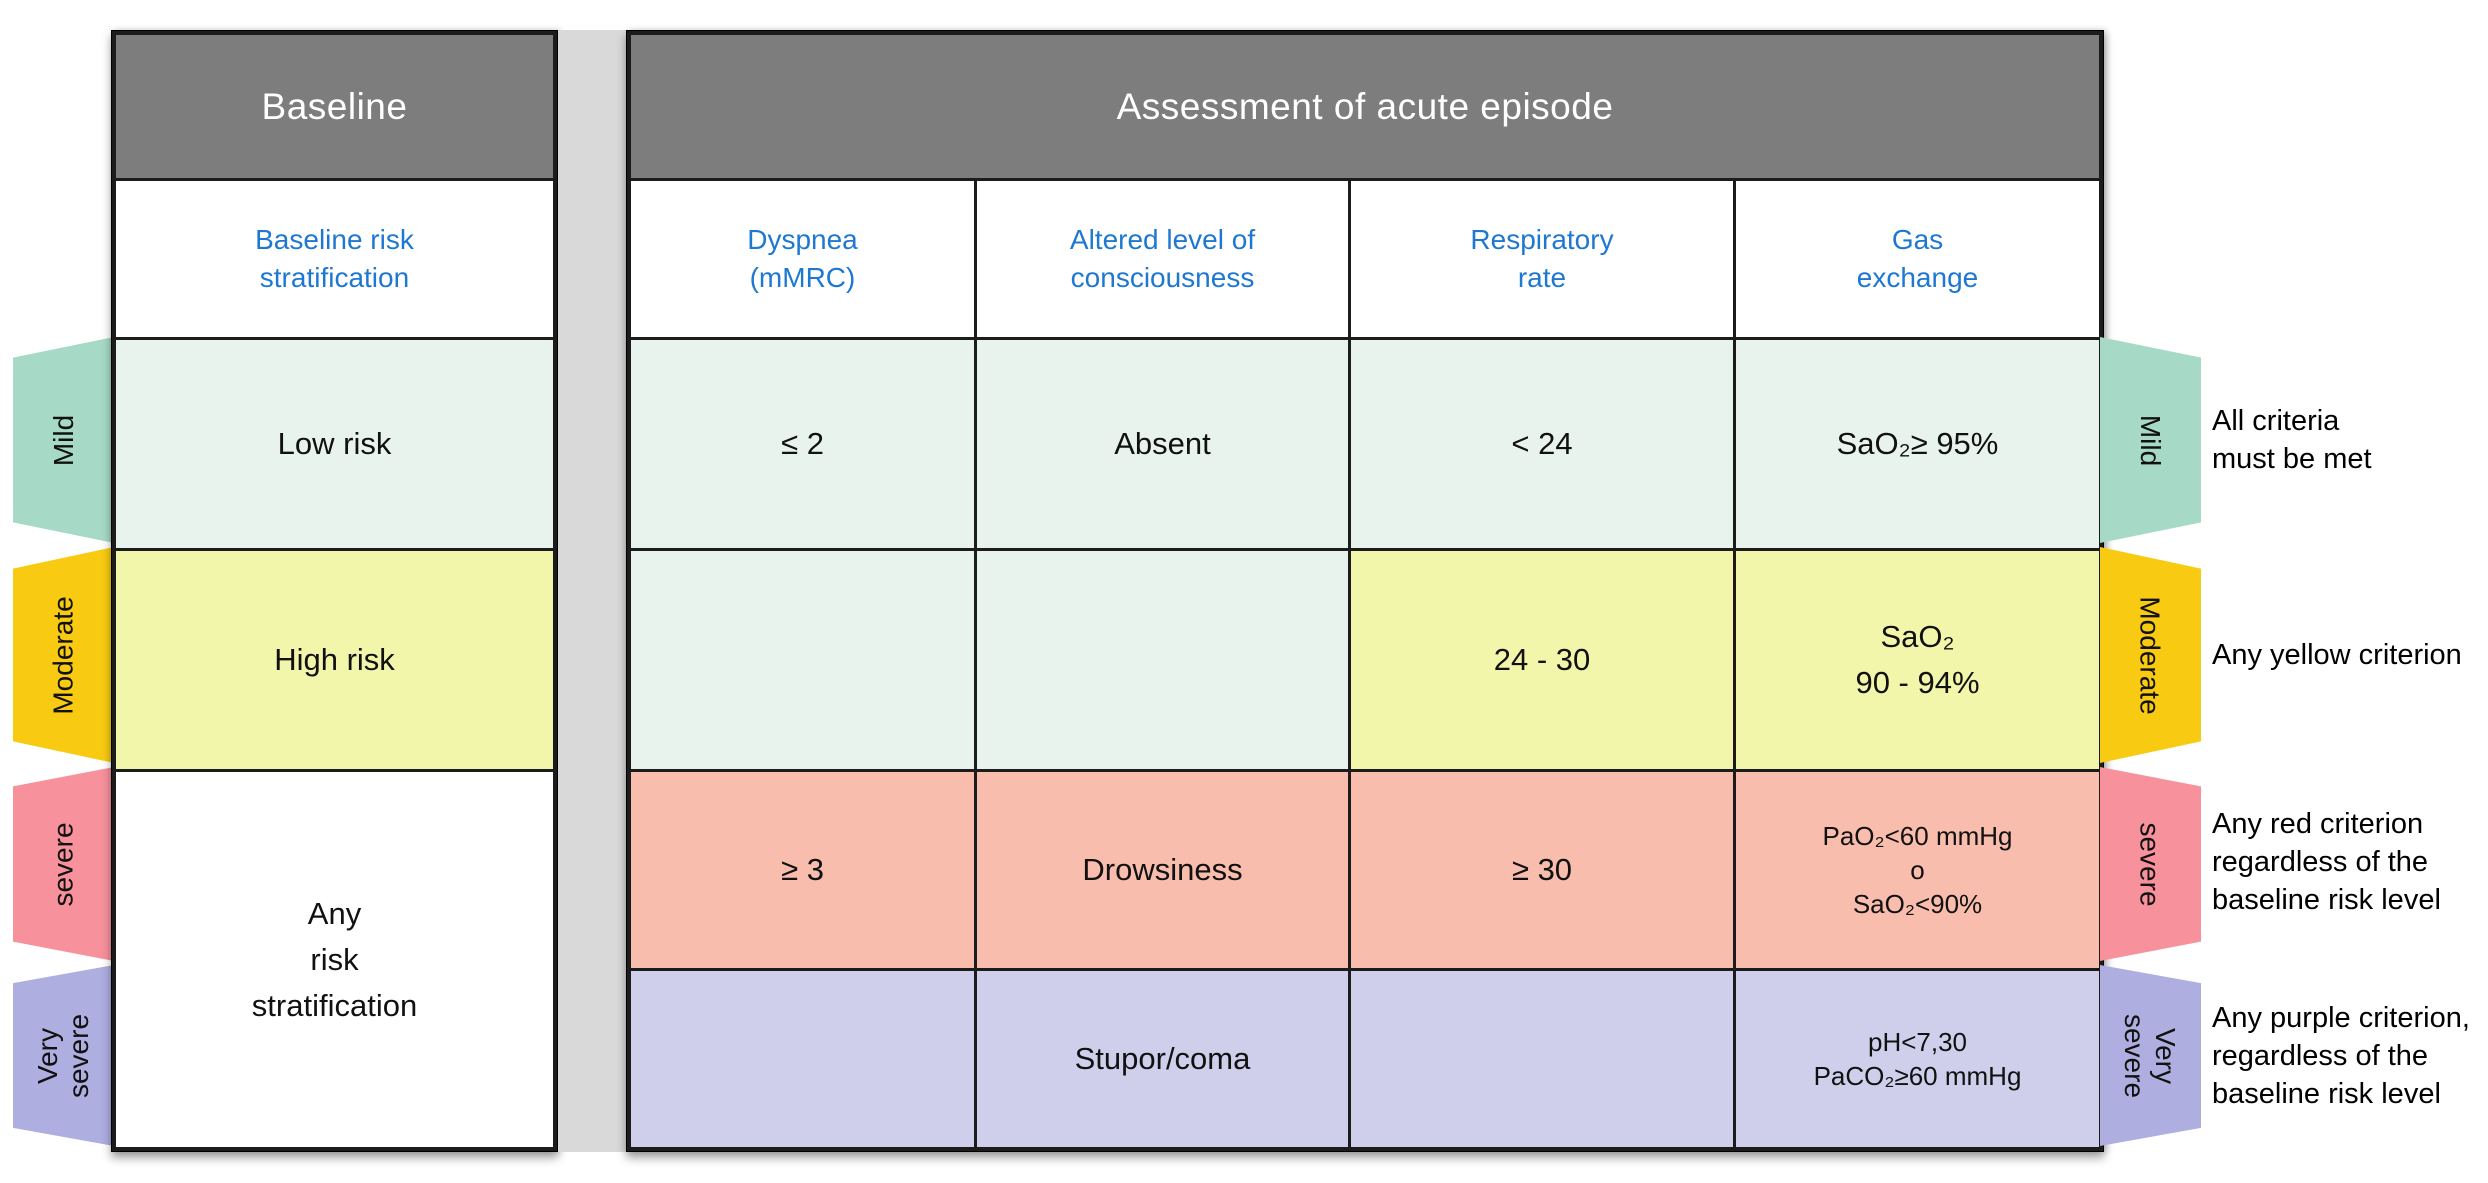  Describe the element at coordinates (1542, 1059) in the screenshot. I see `cell-very-severe-respiratory` at that location.